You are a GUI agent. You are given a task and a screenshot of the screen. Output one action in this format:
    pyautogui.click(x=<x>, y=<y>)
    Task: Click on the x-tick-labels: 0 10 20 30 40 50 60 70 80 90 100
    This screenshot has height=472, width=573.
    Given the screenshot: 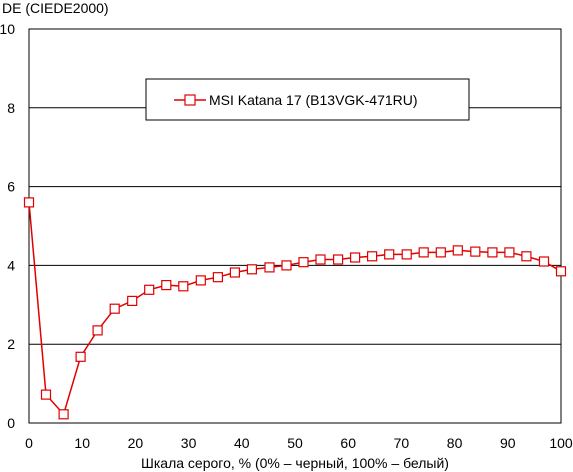 What is the action you would take?
    pyautogui.click(x=299, y=443)
    